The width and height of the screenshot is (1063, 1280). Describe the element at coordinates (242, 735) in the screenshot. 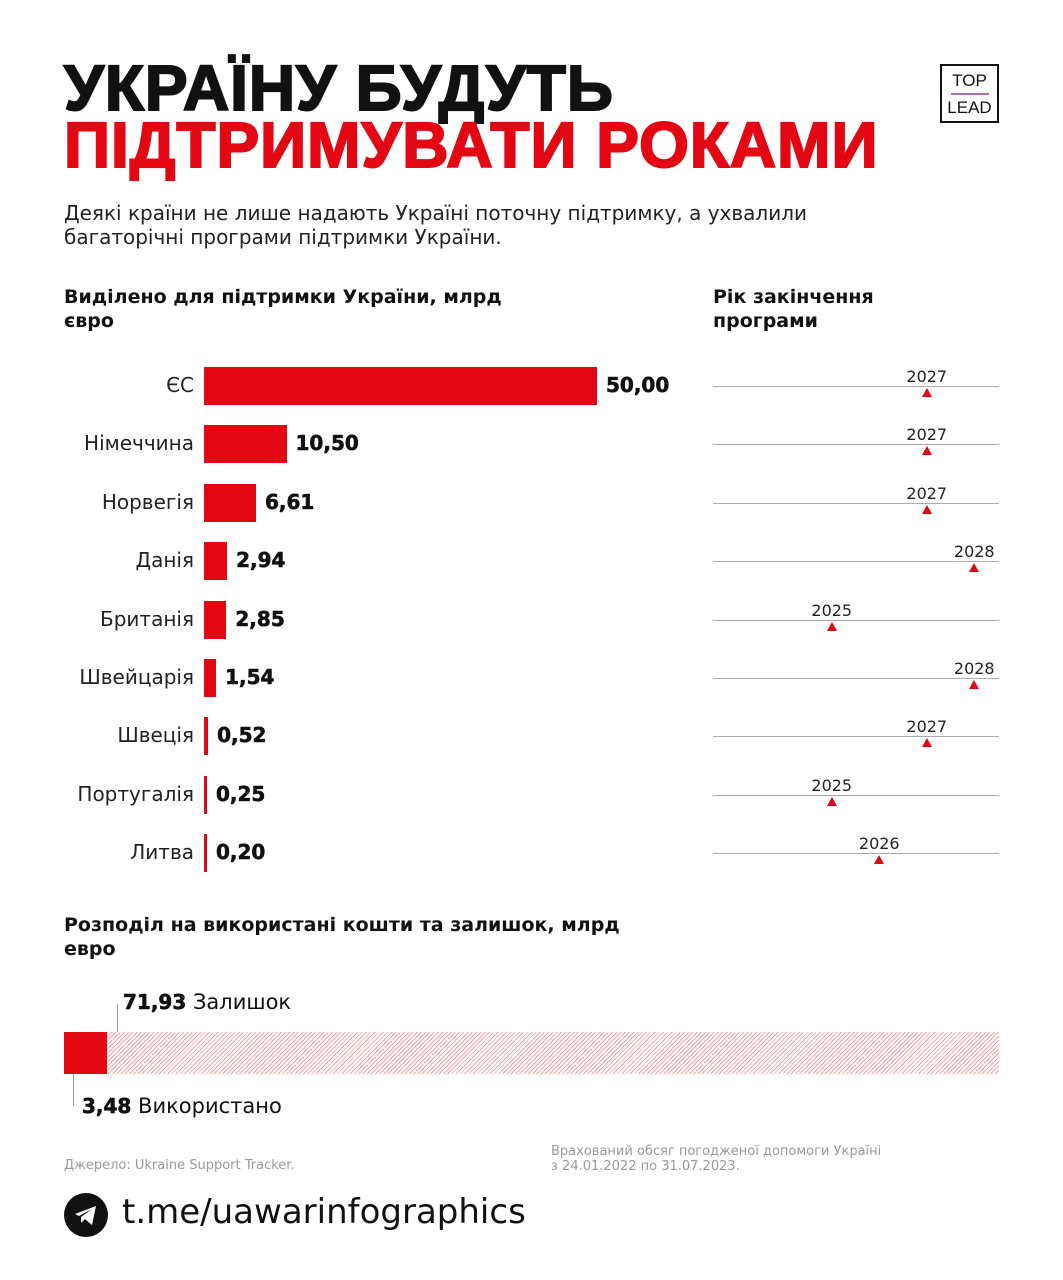

I see `value-label: 0,52` at that location.